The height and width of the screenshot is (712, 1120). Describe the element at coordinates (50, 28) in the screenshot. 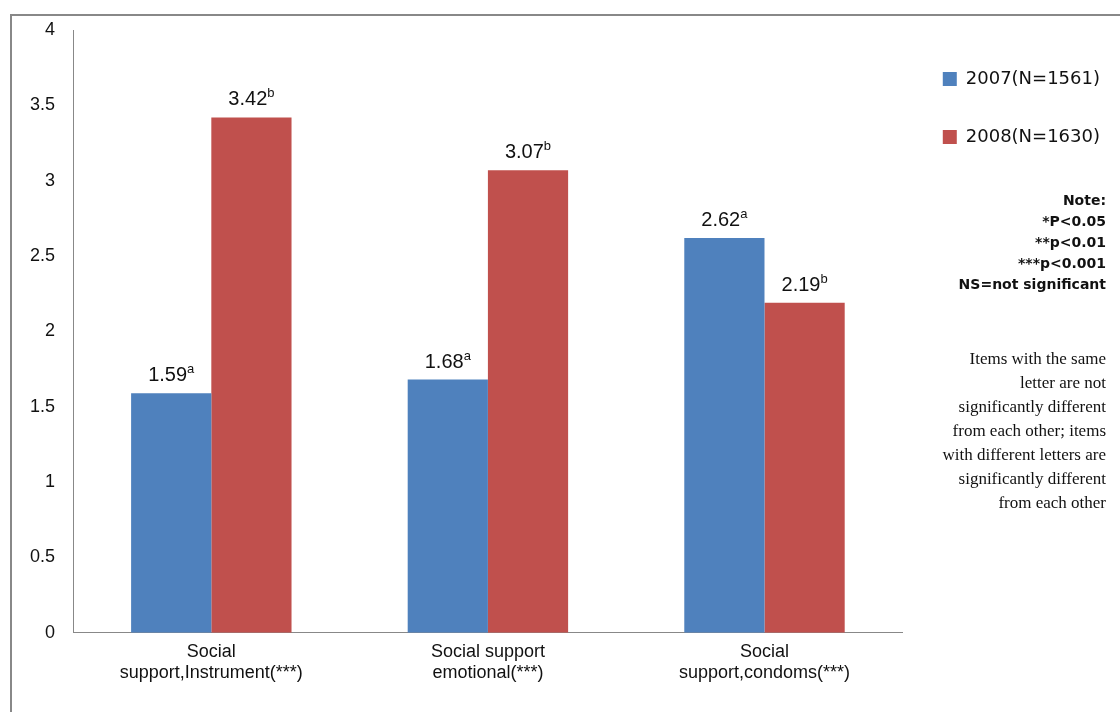

I see `y-tick-label: 4` at that location.